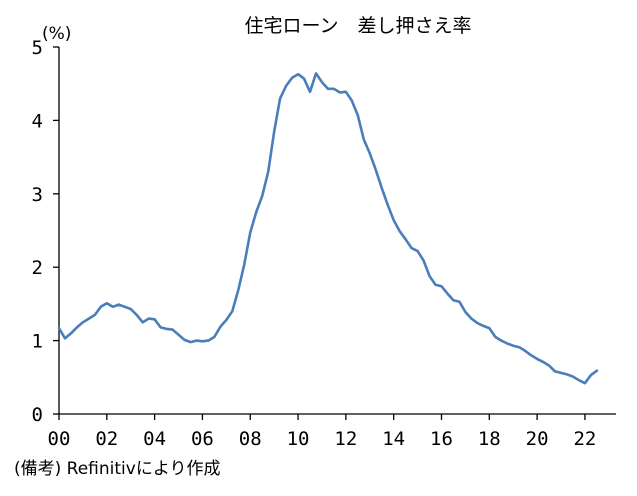 The width and height of the screenshot is (637, 496). What do you see at coordinates (202, 439) in the screenshot?
I see `x-tick-label: 06` at bounding box center [202, 439].